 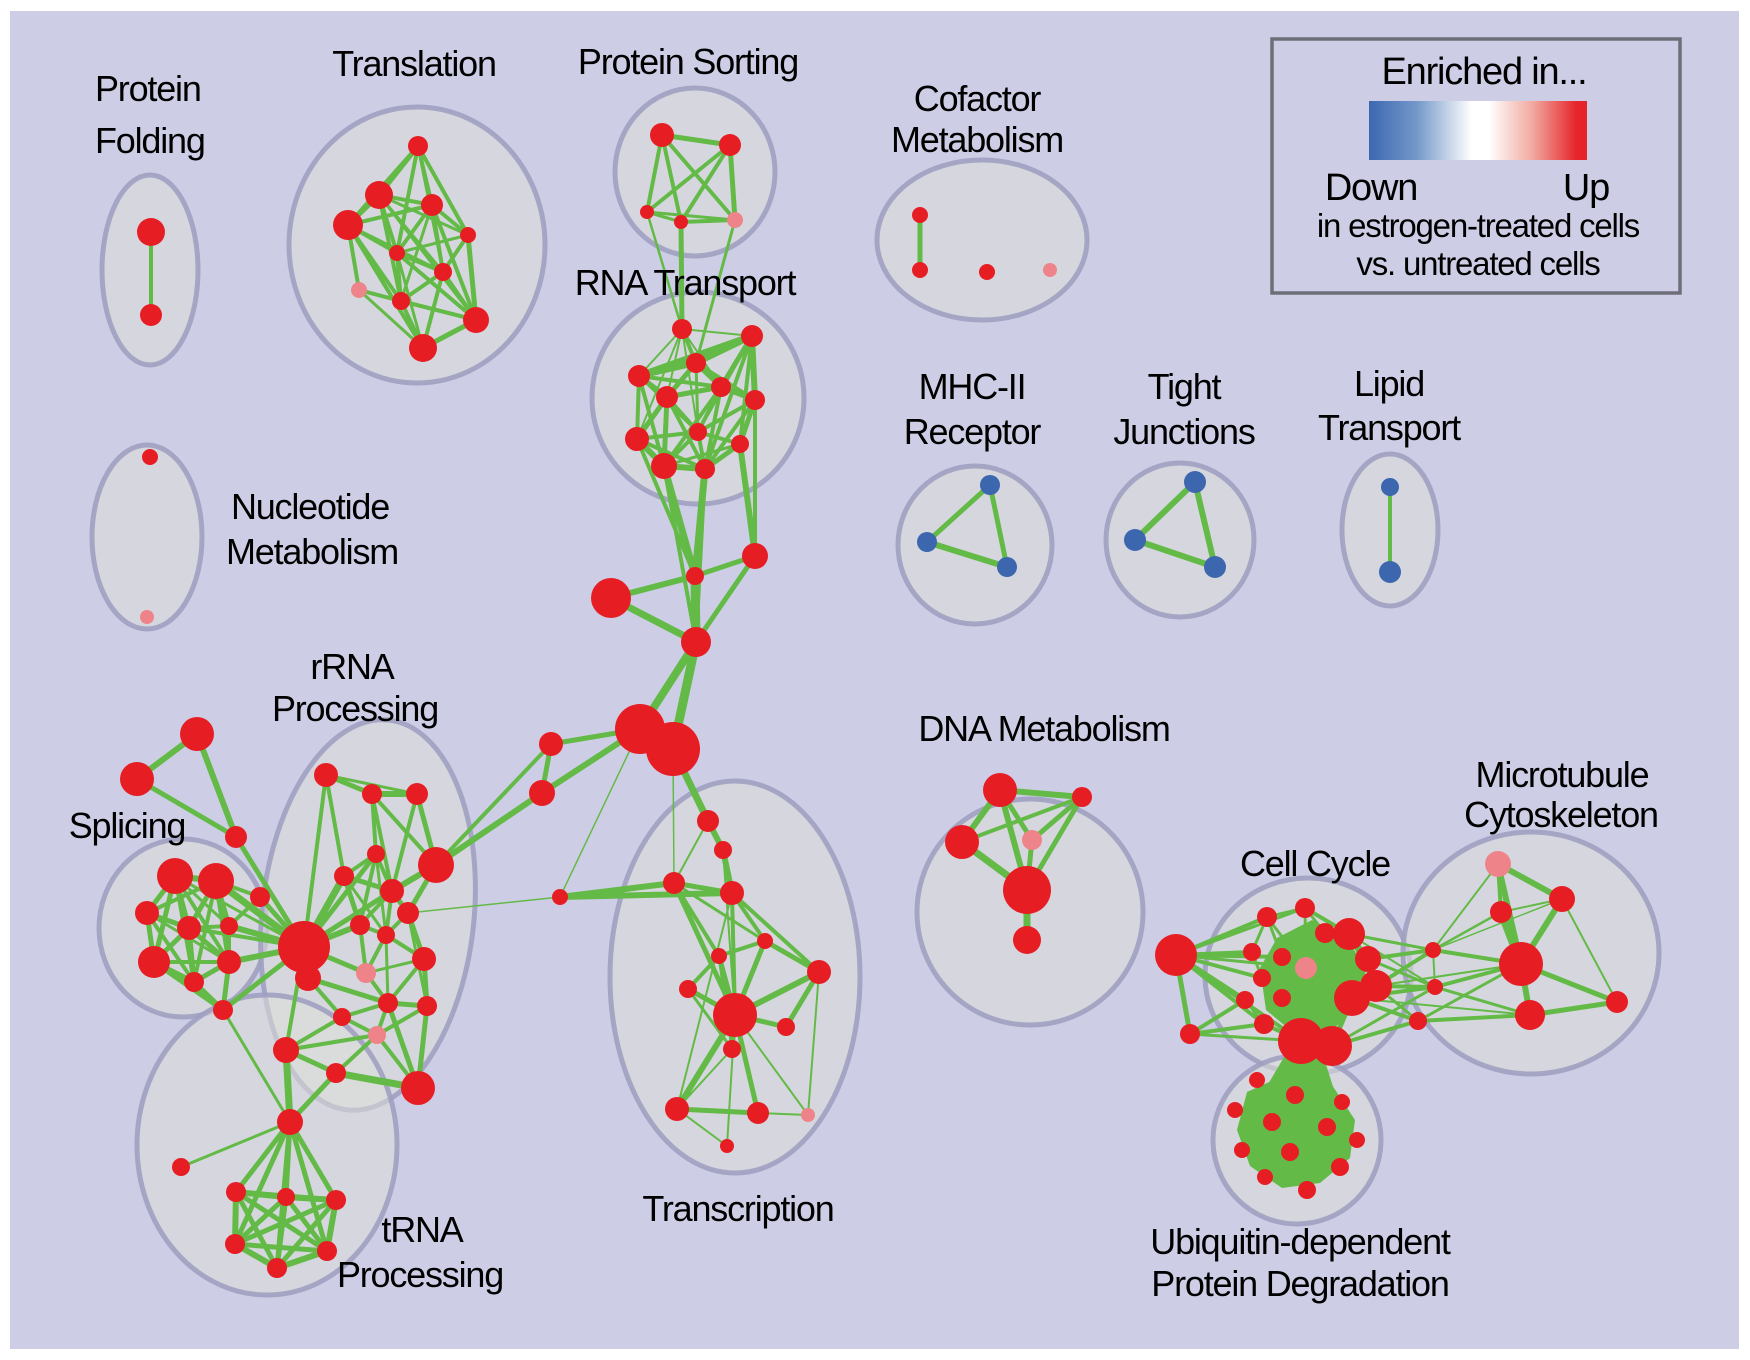 What do you see at coordinates (978, 98) in the screenshot?
I see `svg-text: Cofactor` at bounding box center [978, 98].